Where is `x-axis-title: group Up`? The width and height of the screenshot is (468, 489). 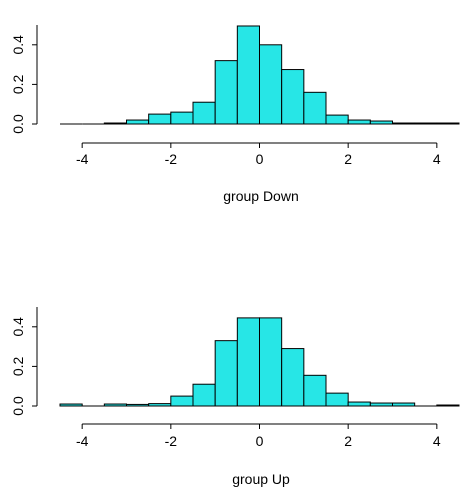
x-axis-title: group Up is located at coordinates (261, 479).